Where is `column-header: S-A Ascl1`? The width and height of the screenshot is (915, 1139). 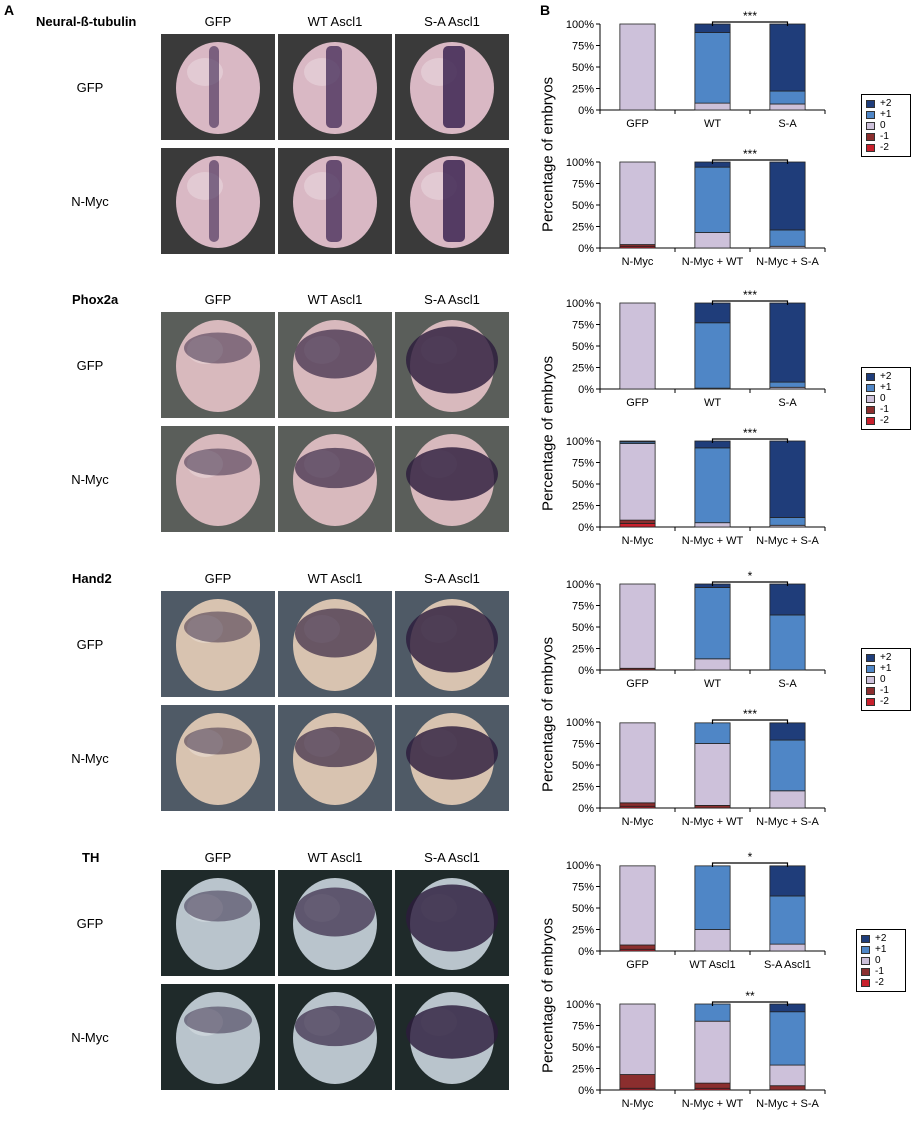
column-header: S-A Ascl1 is located at coordinates (452, 299).